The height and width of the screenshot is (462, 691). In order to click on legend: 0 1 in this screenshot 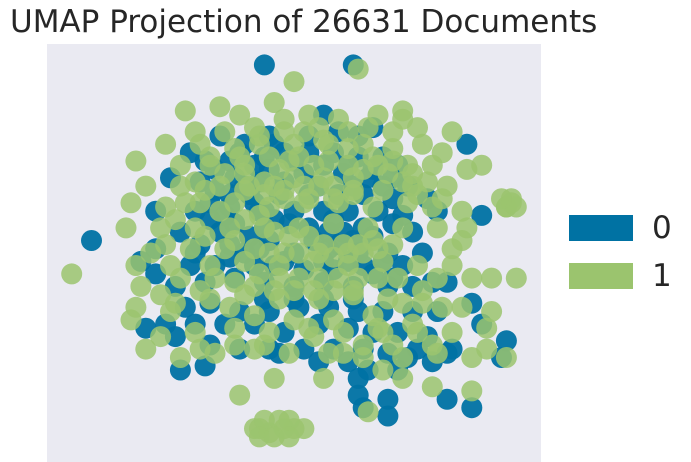, I will do `click(621, 258)`.